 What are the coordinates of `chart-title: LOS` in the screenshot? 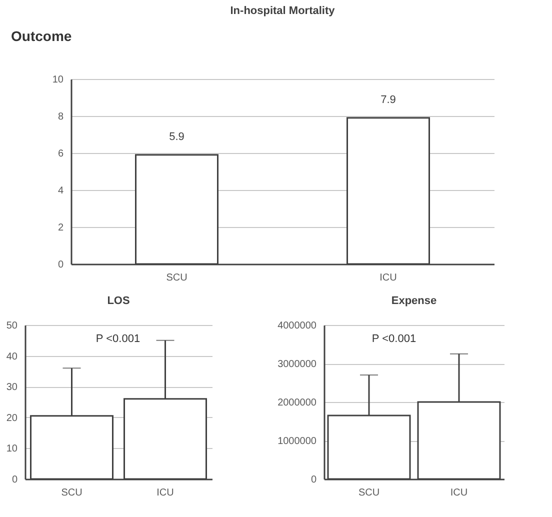 It's located at (118, 301).